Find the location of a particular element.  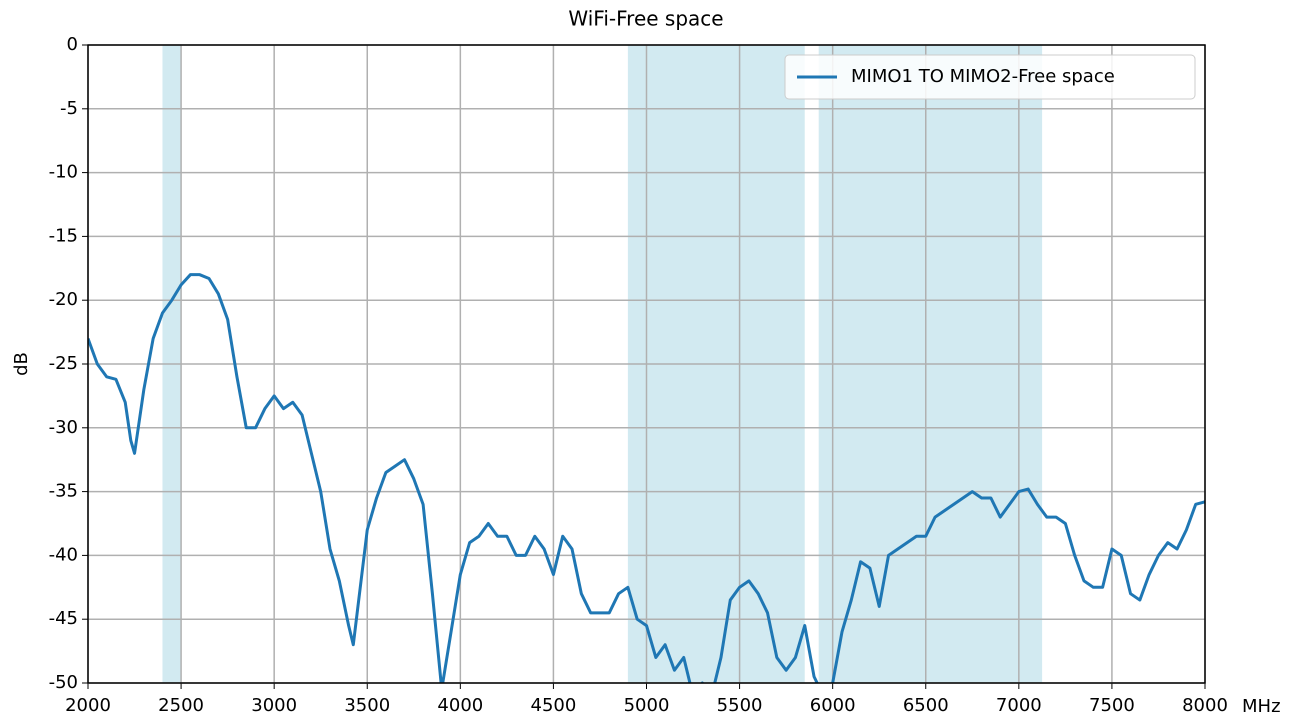

x-tick-label: 8000 is located at coordinates (1205, 705).